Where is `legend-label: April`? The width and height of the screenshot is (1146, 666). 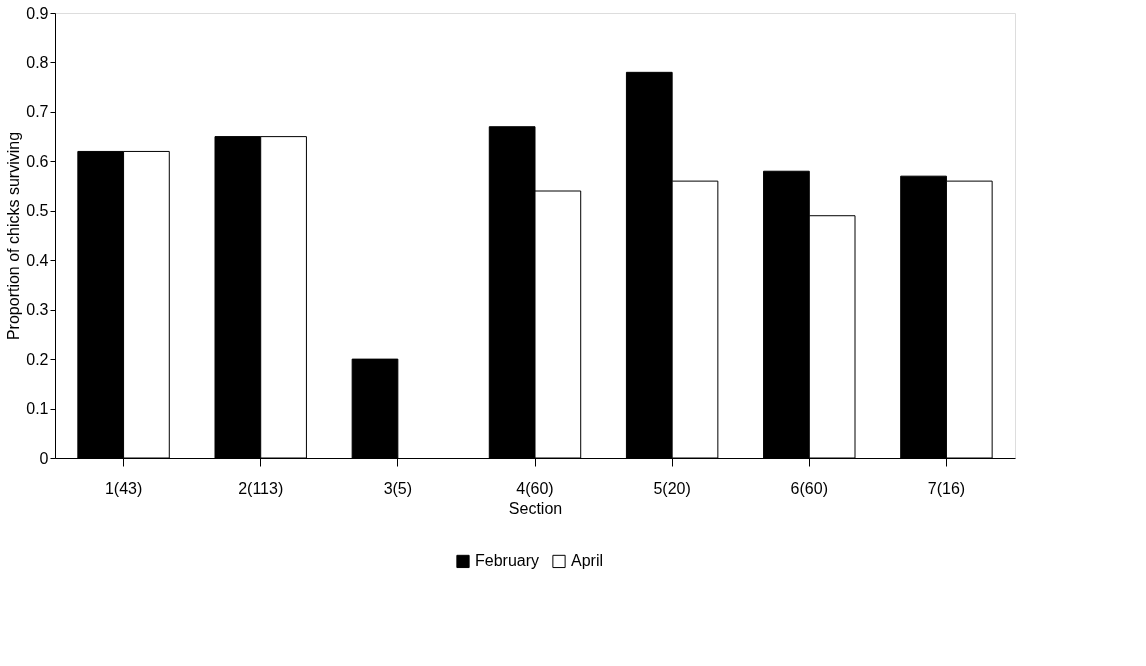
legend-label: April is located at coordinates (587, 561).